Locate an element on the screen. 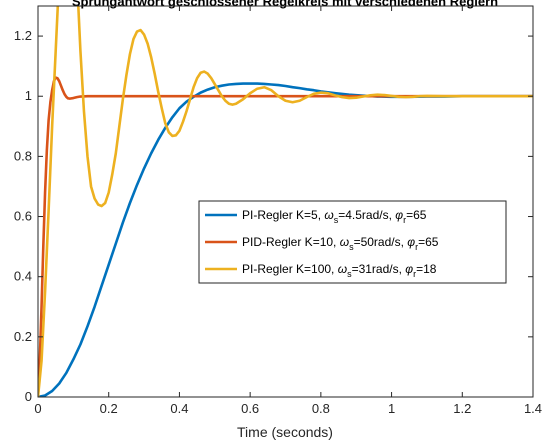 The image size is (543, 443). y-tick-label: 0.6 is located at coordinates (23, 216).